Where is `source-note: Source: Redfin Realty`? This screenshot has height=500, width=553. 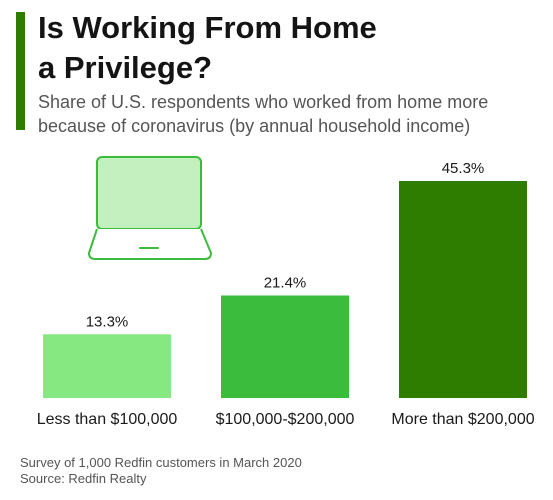 source-note: Source: Redfin Realty is located at coordinates (83, 478).